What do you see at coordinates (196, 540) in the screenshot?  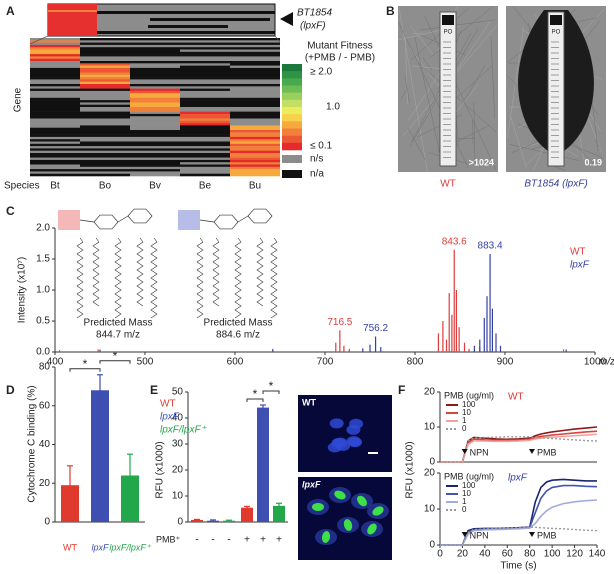 I see `x-tick-label: -` at bounding box center [196, 540].